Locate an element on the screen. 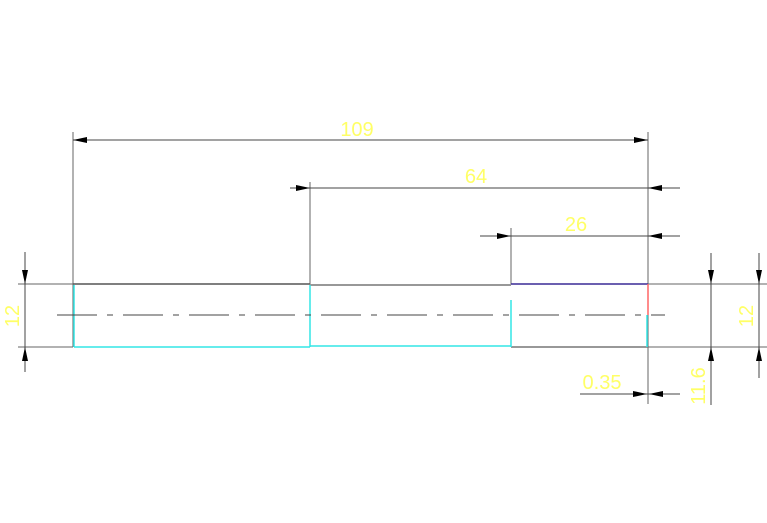  dim-right-length: 26 is located at coordinates (576, 225).